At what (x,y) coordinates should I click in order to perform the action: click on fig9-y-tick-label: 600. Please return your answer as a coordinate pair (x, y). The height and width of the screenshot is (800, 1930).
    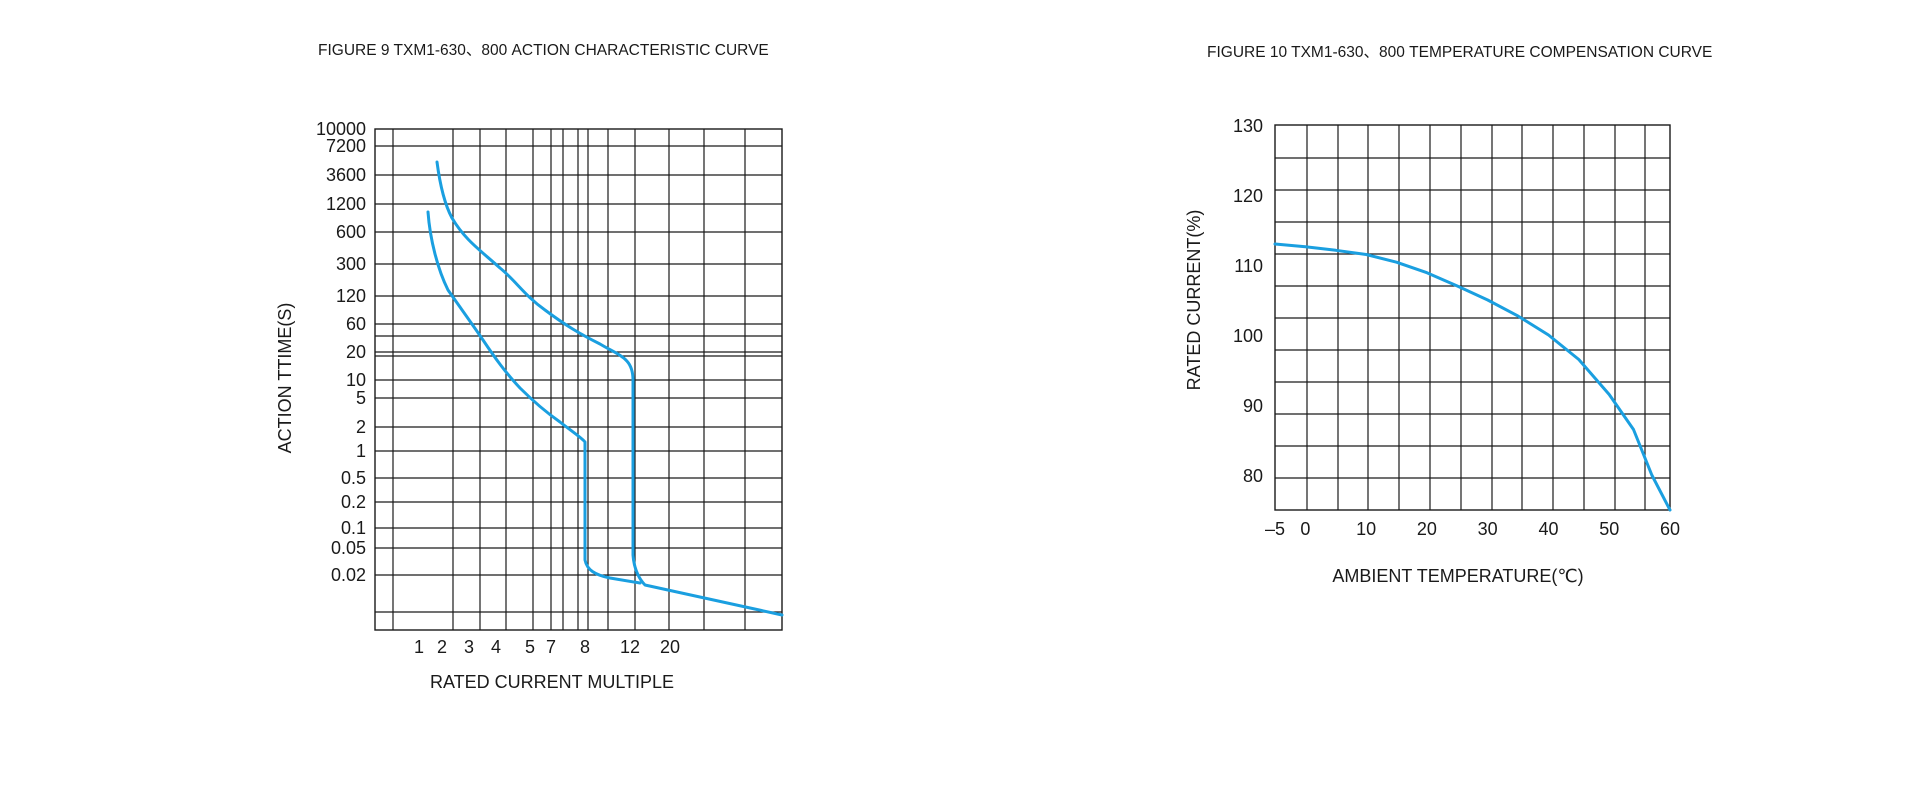
    Looking at the image, I should click on (351, 232).